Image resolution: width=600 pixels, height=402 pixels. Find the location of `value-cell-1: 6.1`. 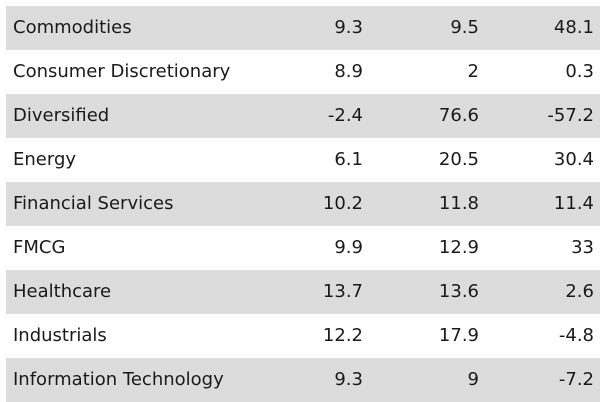

value-cell-1: 6.1 is located at coordinates (348, 159).